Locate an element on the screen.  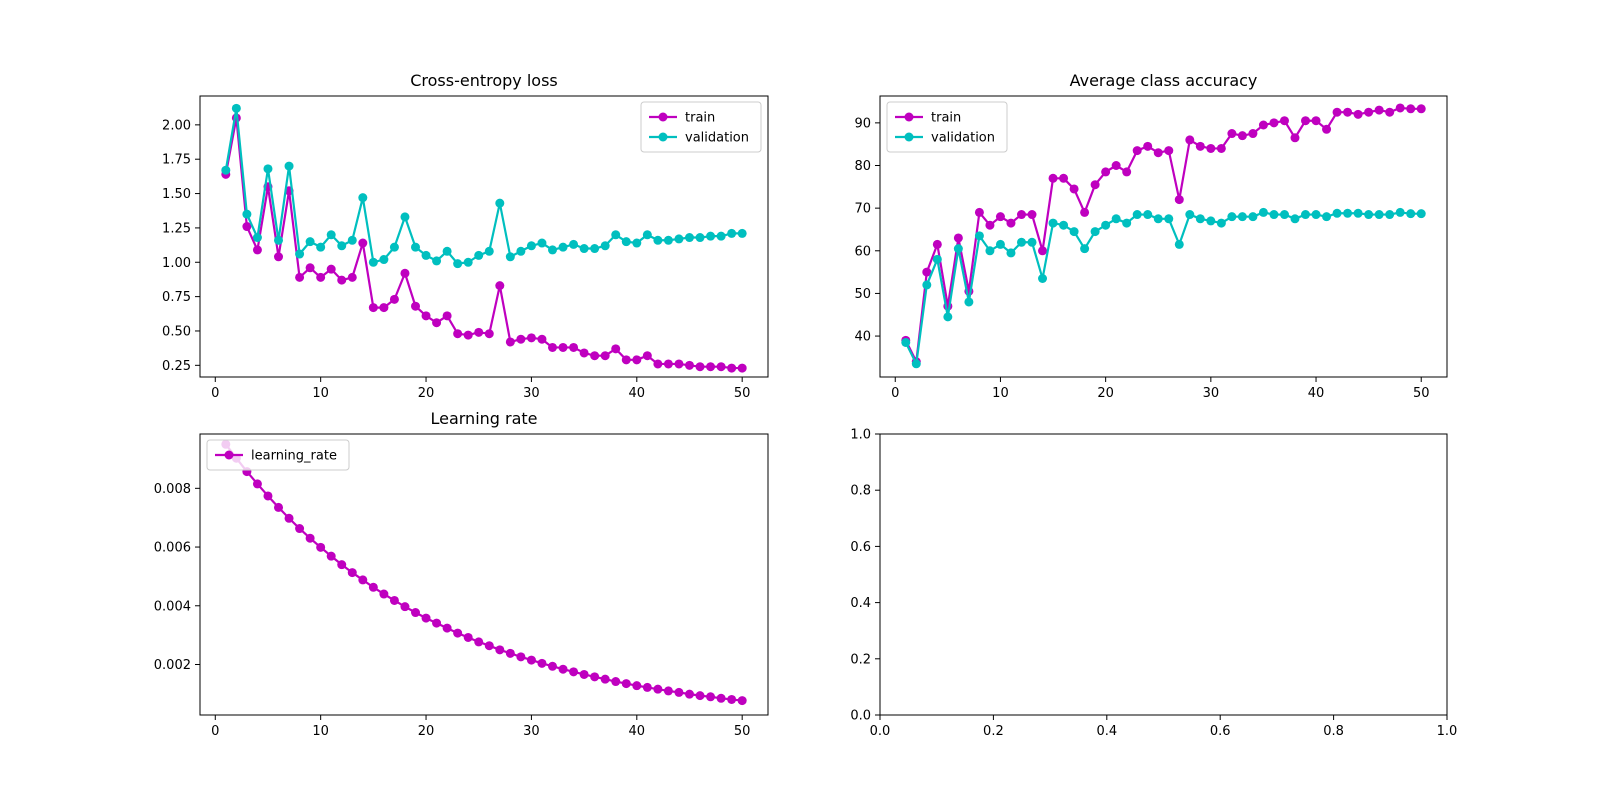
y-tick-label: 90 is located at coordinates (862, 123).